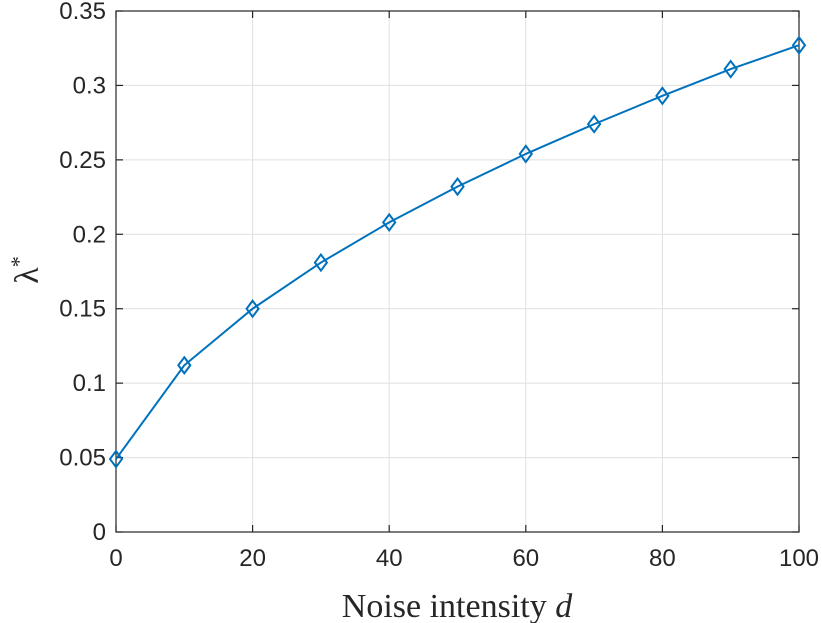 The image size is (822, 623). Describe the element at coordinates (89, 85) in the screenshot. I see `y-tick-label: 0.3` at that location.